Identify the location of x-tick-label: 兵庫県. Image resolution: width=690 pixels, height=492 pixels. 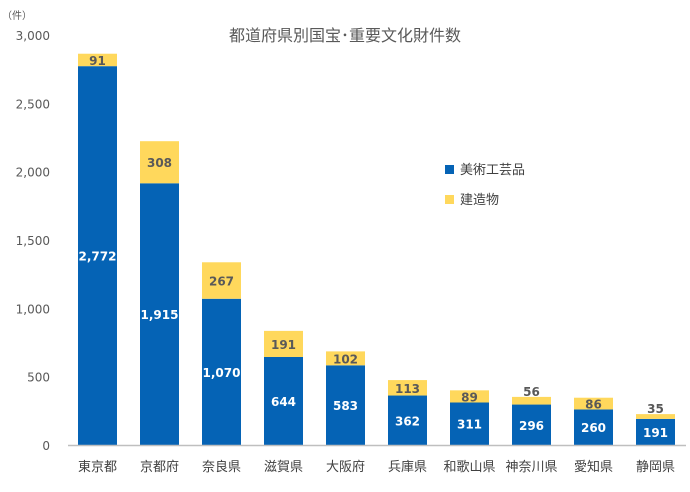
(407, 467).